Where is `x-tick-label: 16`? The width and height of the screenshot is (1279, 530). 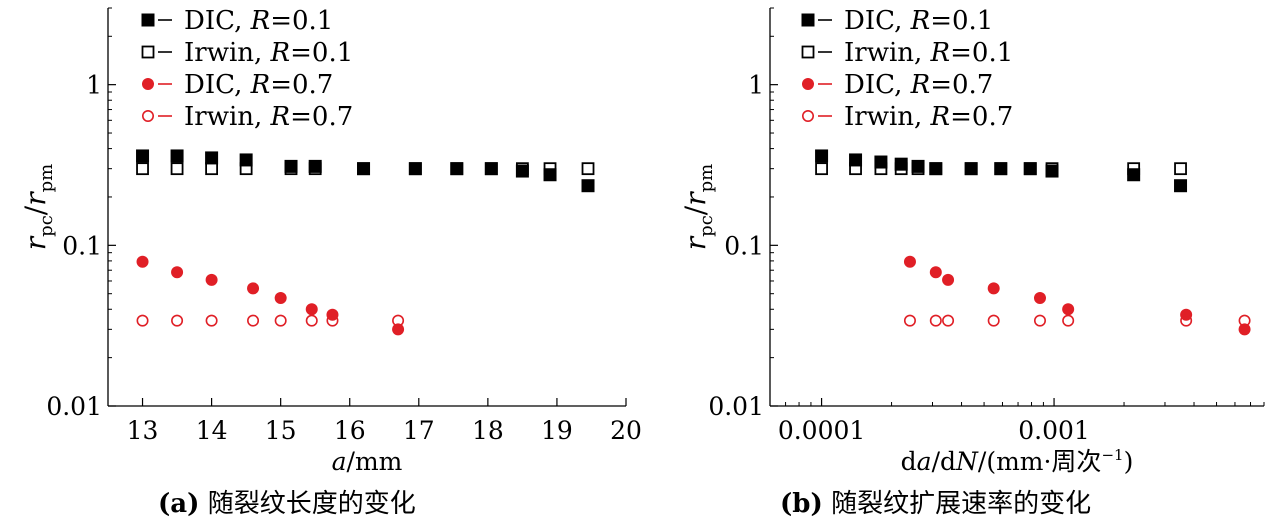 x-tick-label: 16 is located at coordinates (350, 430).